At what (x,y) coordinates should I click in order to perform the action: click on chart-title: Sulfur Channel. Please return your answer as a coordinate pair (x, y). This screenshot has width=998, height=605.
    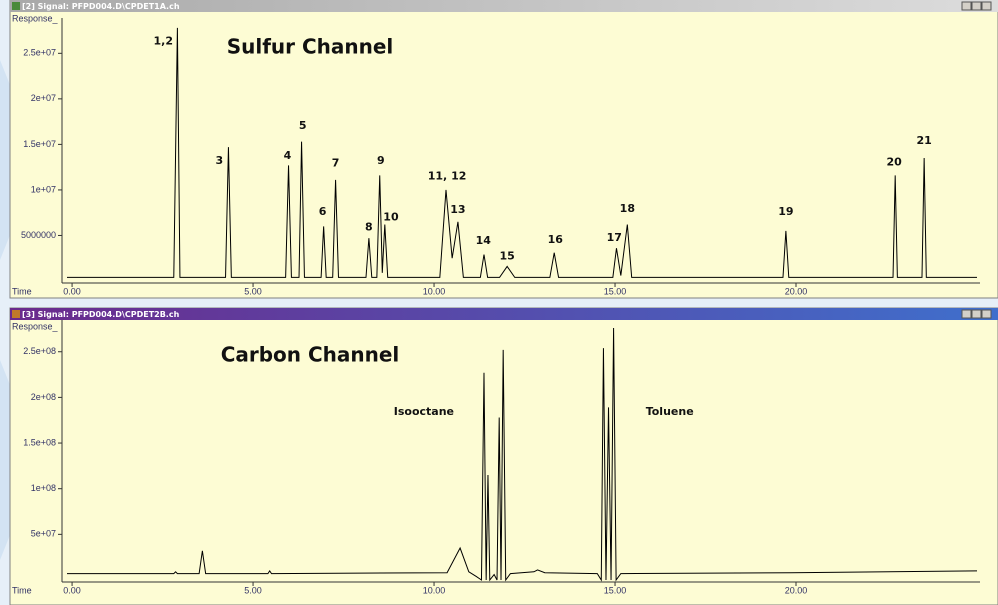
    Looking at the image, I should click on (310, 47).